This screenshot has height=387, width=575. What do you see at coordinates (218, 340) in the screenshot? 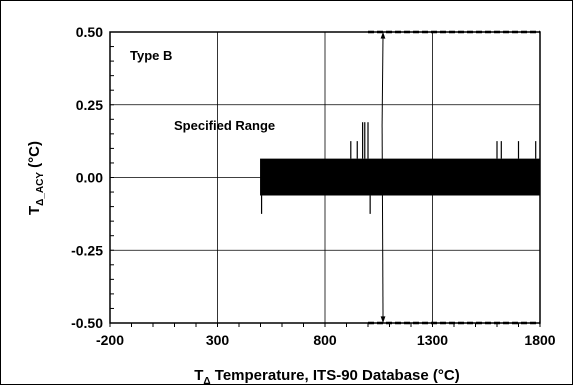
I see `x-tick-label: 300` at bounding box center [218, 340].